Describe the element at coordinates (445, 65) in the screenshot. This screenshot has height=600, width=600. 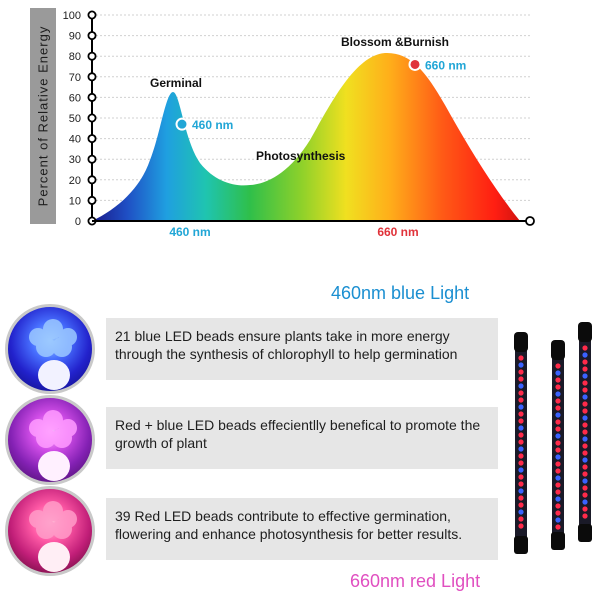
I see `data-label: 660 nm` at that location.